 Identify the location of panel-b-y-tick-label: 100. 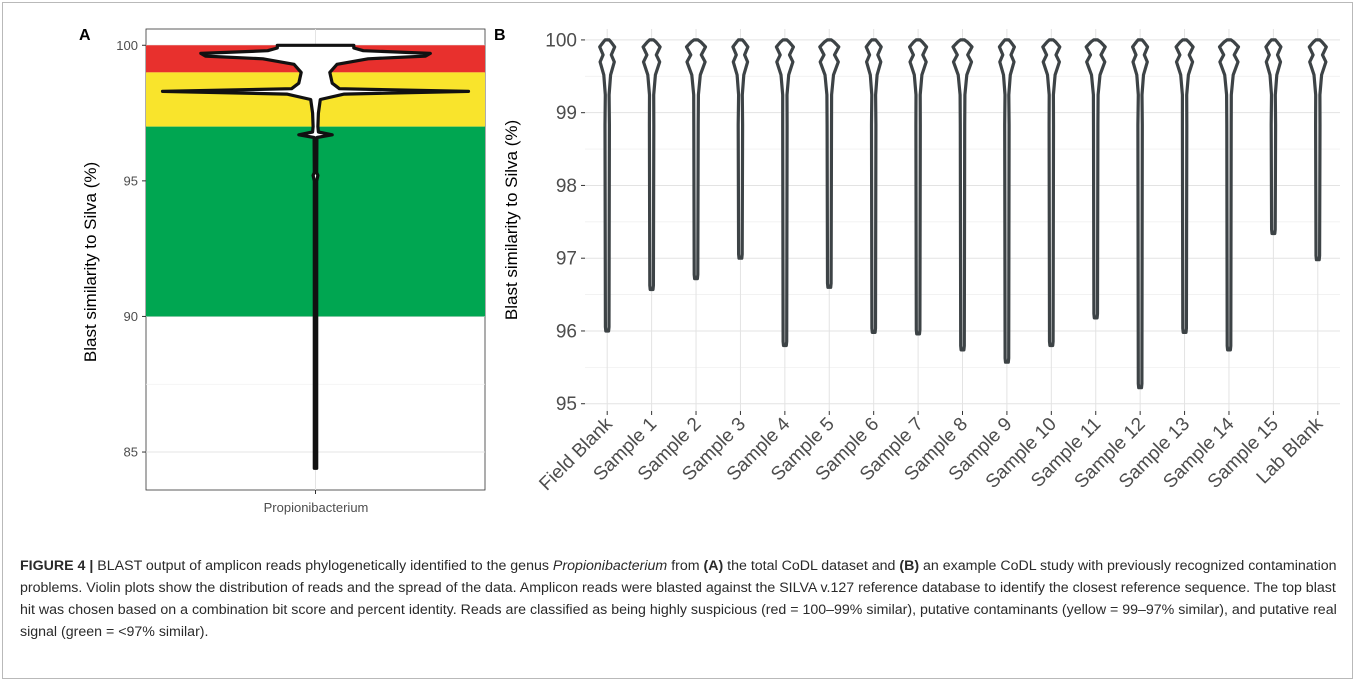
(561, 40).